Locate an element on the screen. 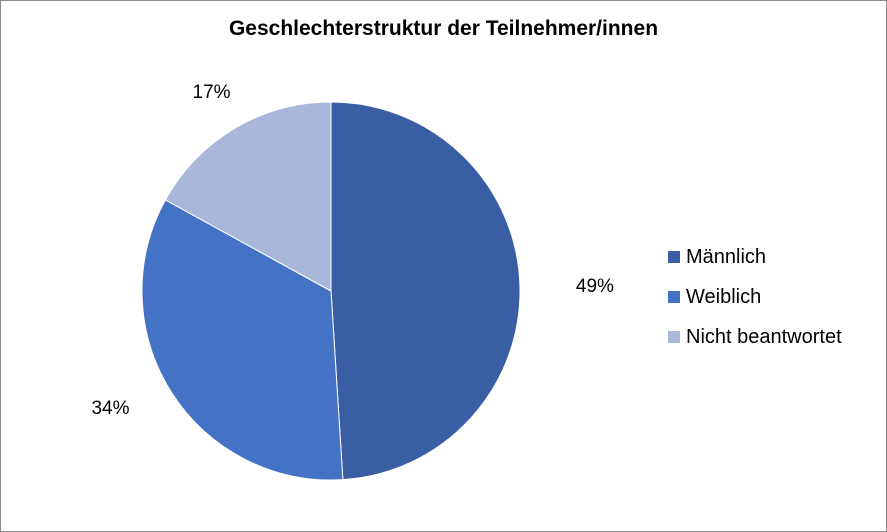 This screenshot has width=887, height=532. pie-slice-nicht-beantwortet is located at coordinates (248, 196).